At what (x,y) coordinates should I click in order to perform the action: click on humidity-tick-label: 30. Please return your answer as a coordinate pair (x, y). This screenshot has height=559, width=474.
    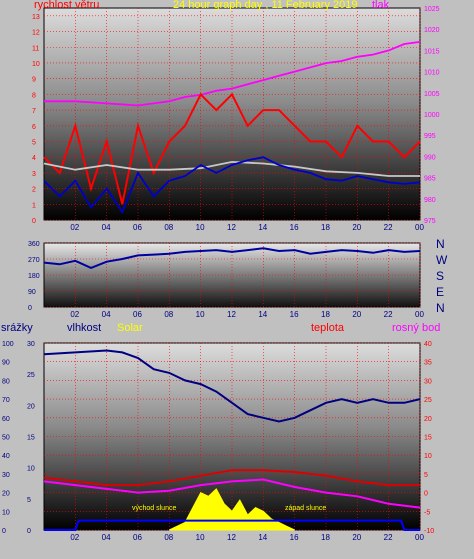
    Looking at the image, I should click on (31, 344).